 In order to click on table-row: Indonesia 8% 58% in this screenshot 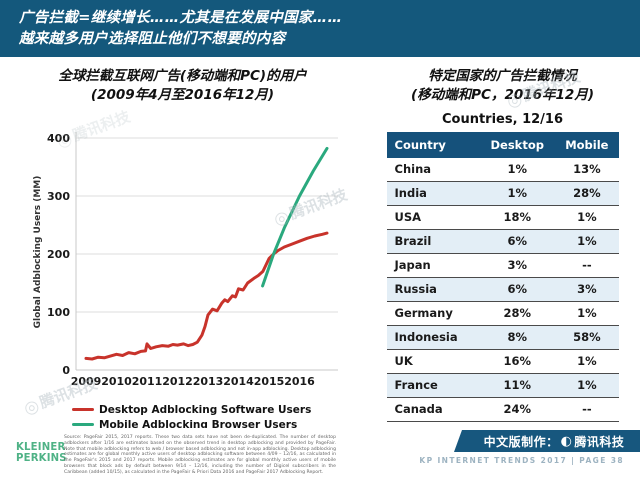, I will do `click(502, 337)`.